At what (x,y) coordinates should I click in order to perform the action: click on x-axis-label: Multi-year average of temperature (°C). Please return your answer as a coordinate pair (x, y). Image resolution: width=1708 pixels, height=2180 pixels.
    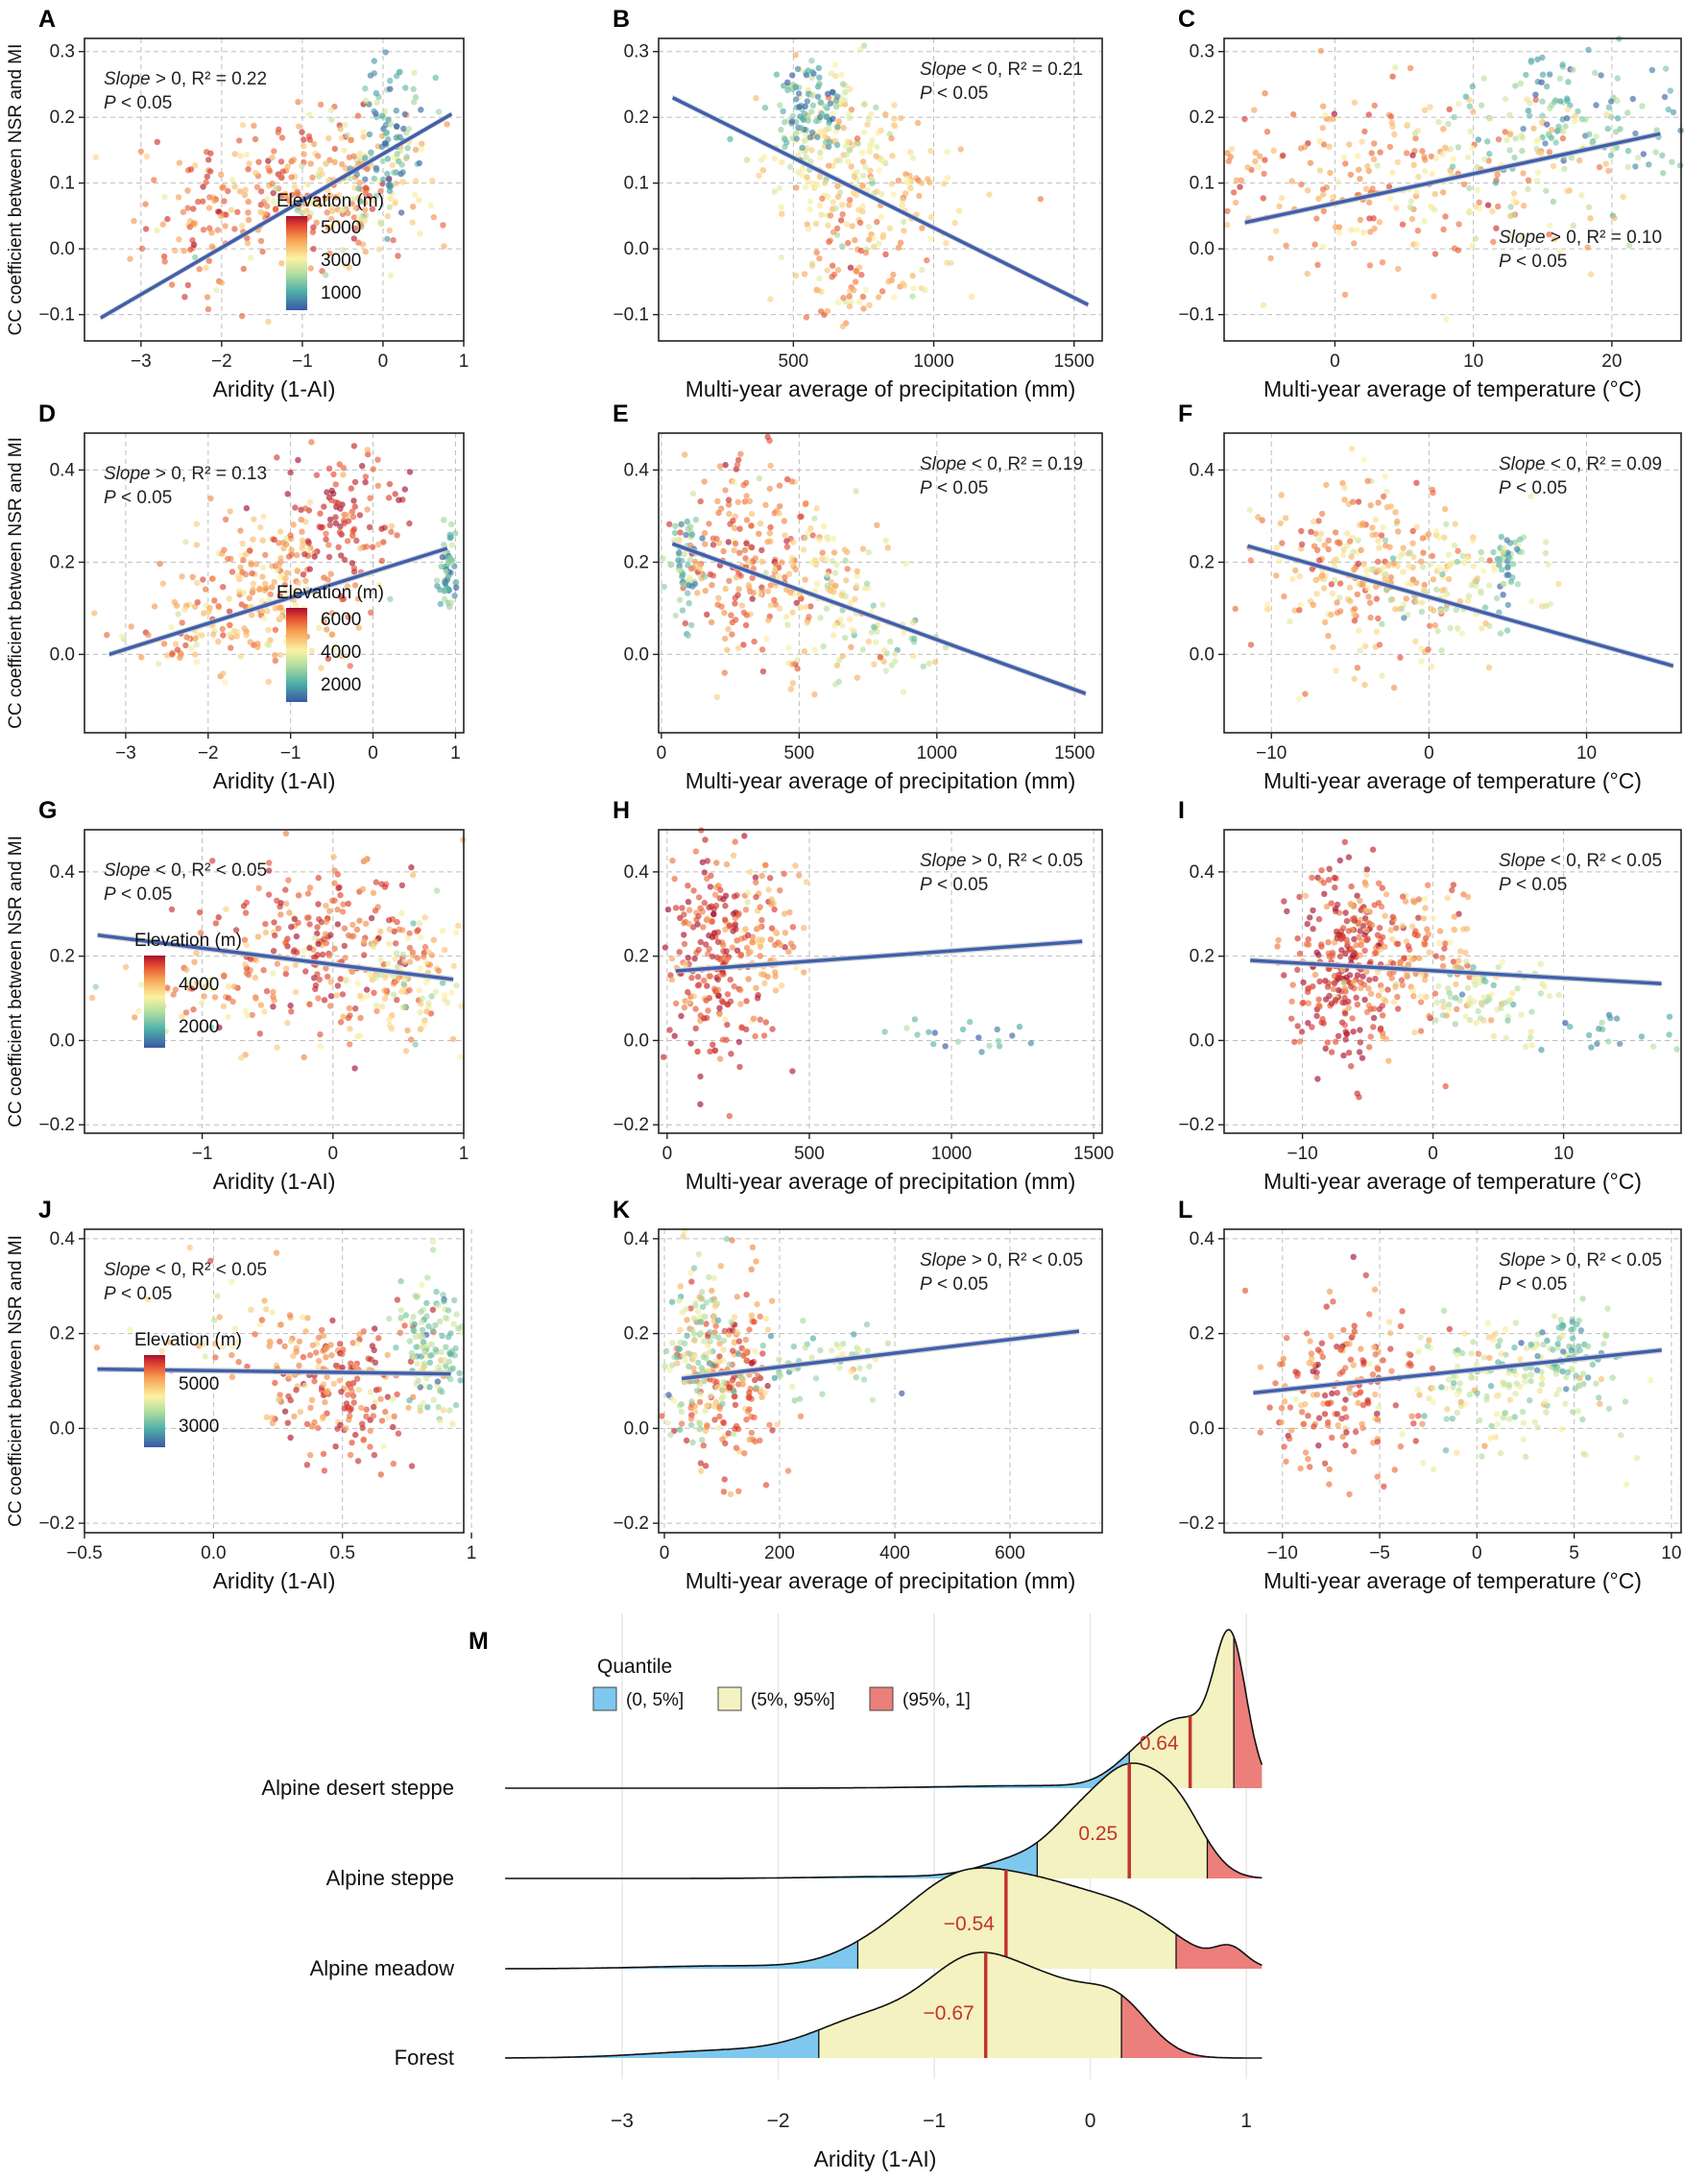
    Looking at the image, I should click on (1452, 781).